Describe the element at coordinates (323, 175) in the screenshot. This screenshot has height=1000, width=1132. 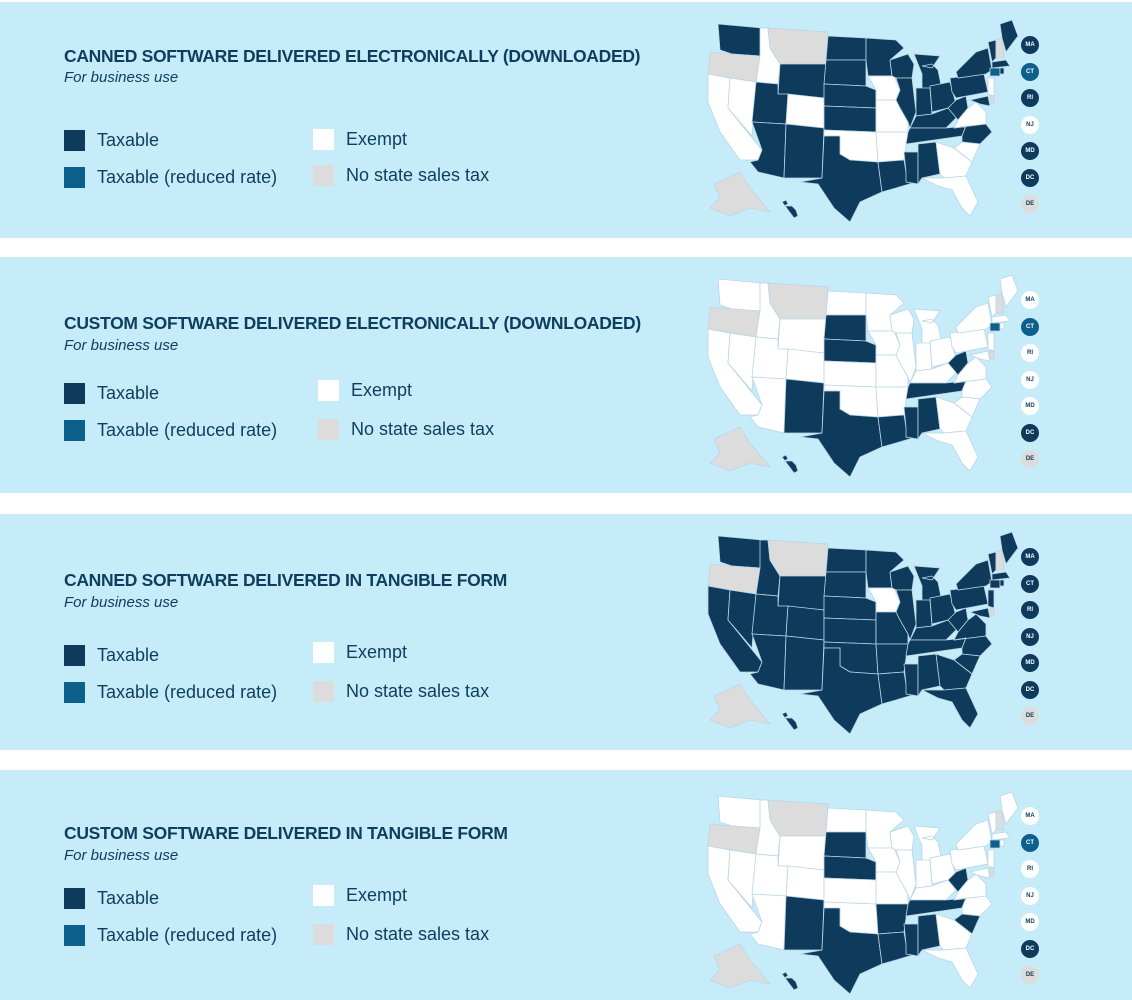
I see `no-tax-swatch` at that location.